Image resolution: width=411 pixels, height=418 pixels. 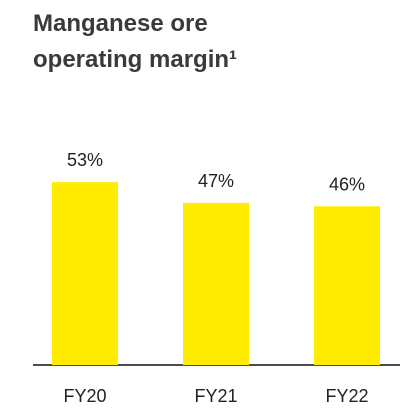 I want to click on x-tick-label: FY22, so click(x=346, y=396).